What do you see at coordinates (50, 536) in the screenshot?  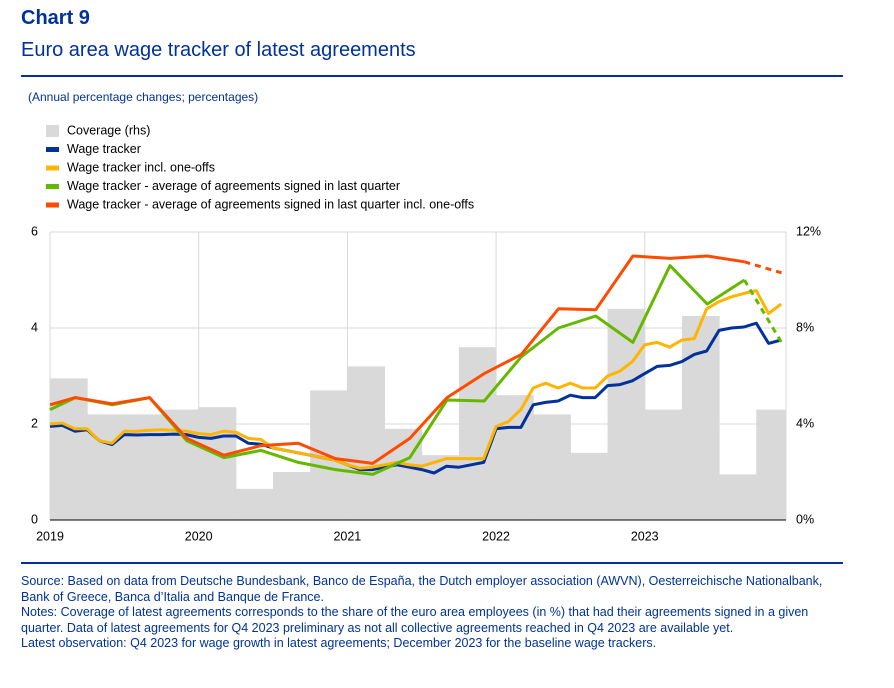 I see `x-tick-label: 2019` at bounding box center [50, 536].